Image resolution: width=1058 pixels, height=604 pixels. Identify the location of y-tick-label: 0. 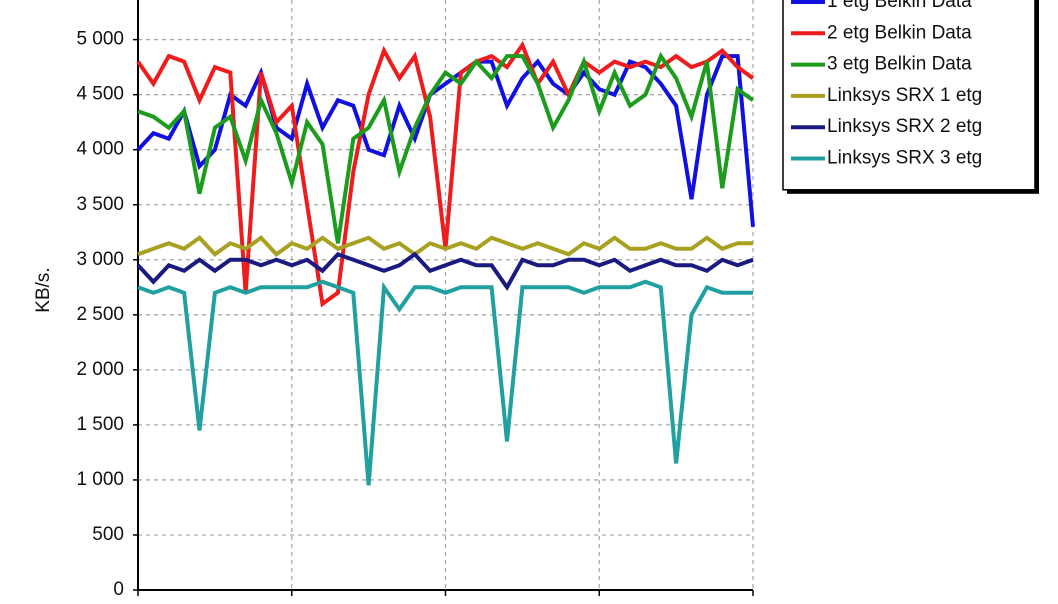
(118, 589).